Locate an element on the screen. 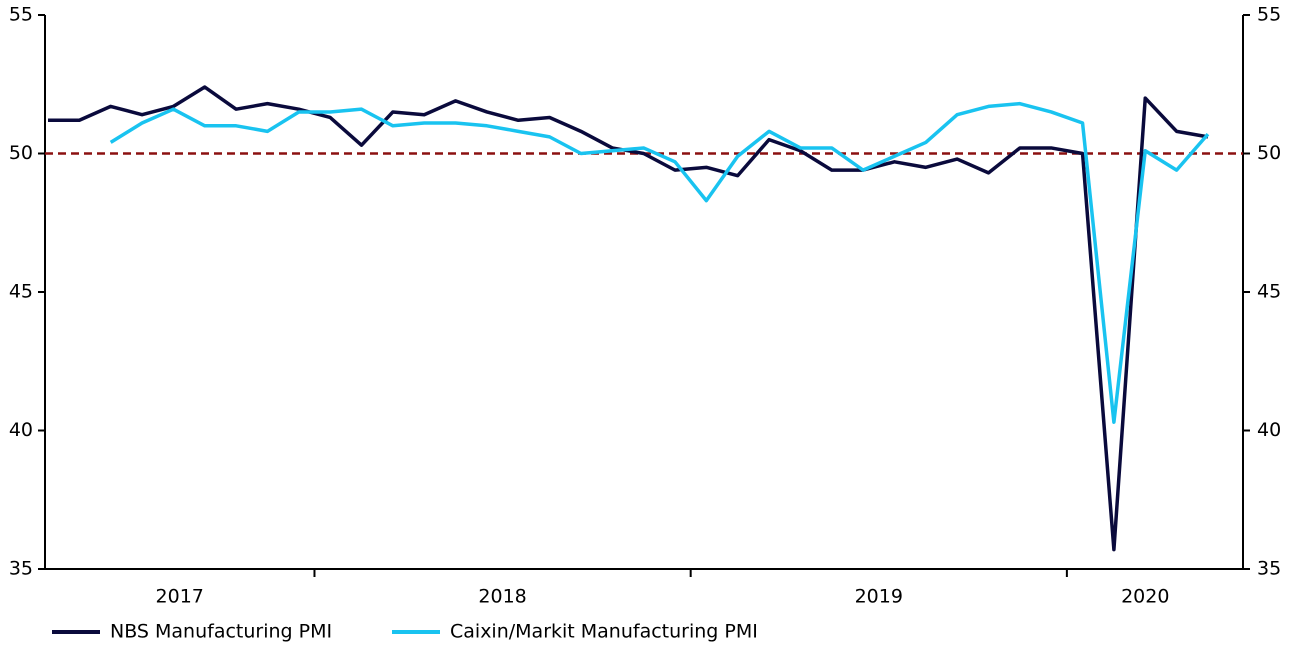 This screenshot has width=1290, height=650. legend-label: Caixin/Markit Manufacturing PMI is located at coordinates (604, 632).